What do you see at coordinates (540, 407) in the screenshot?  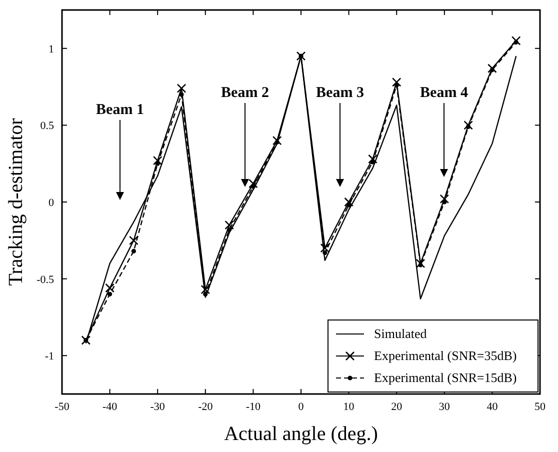 I see `x-tick-label: 50` at bounding box center [540, 407].